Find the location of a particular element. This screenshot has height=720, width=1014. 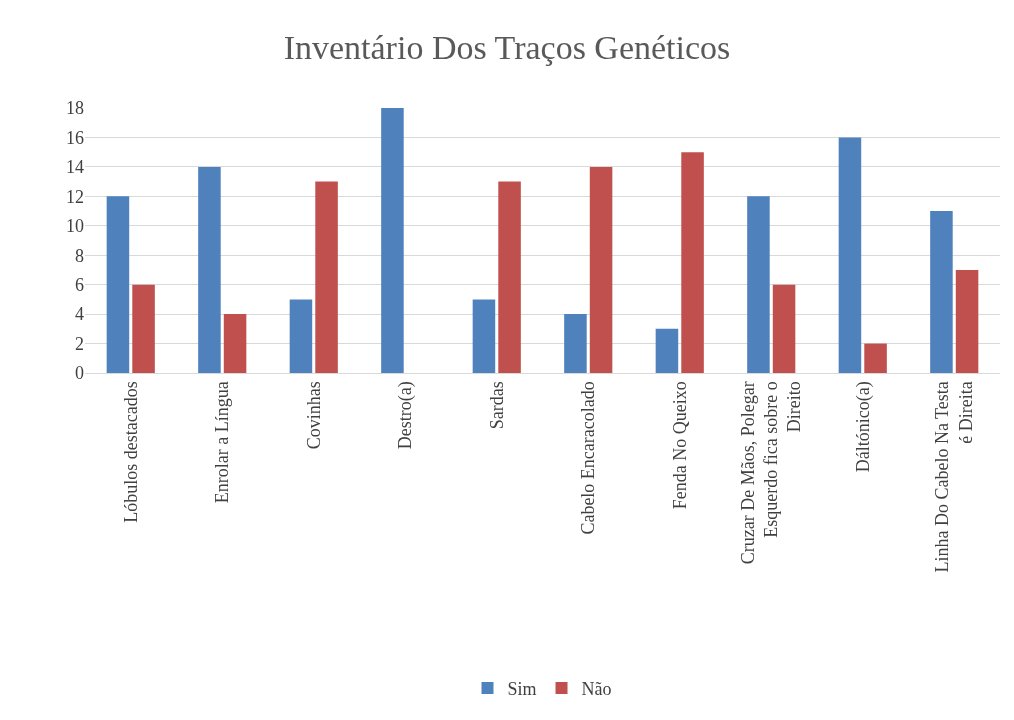

x-tick-label: Linha Do Cabelo Na Testa é Direita is located at coordinates (954, 477).